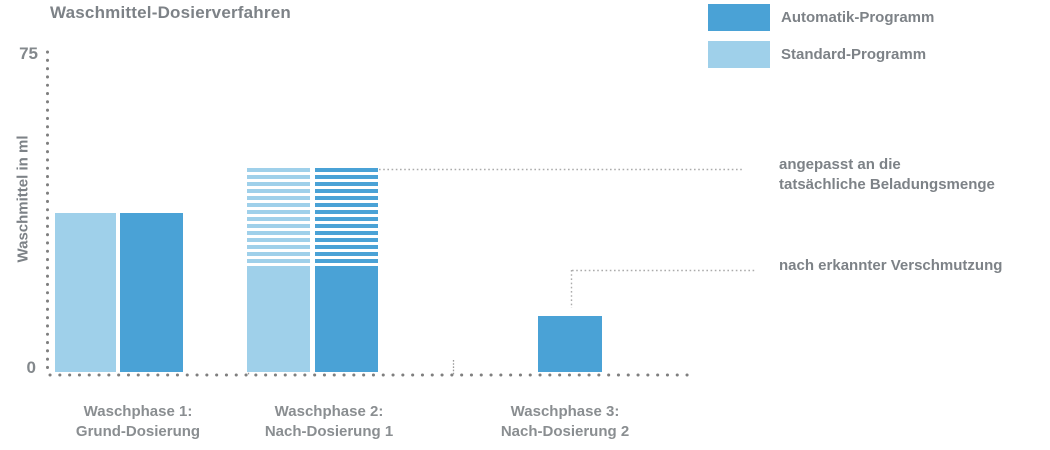 The width and height of the screenshot is (1050, 450). Describe the element at coordinates (329, 422) in the screenshot. I see `x-label-waschphase-2: Waschphase 2: Nach-Dosierung 1` at that location.